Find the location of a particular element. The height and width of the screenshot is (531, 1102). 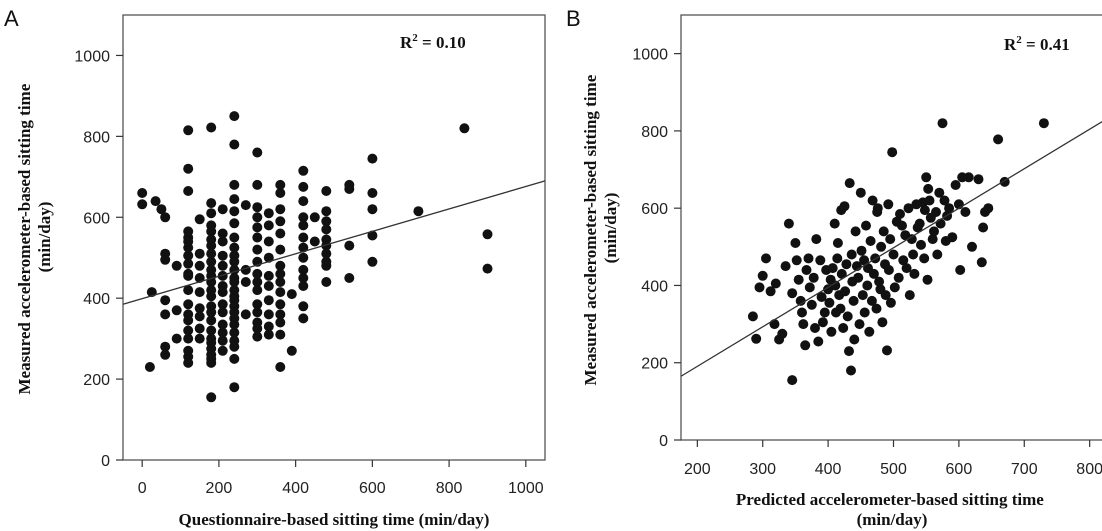

x-tick-label: 600 is located at coordinates (372, 488).